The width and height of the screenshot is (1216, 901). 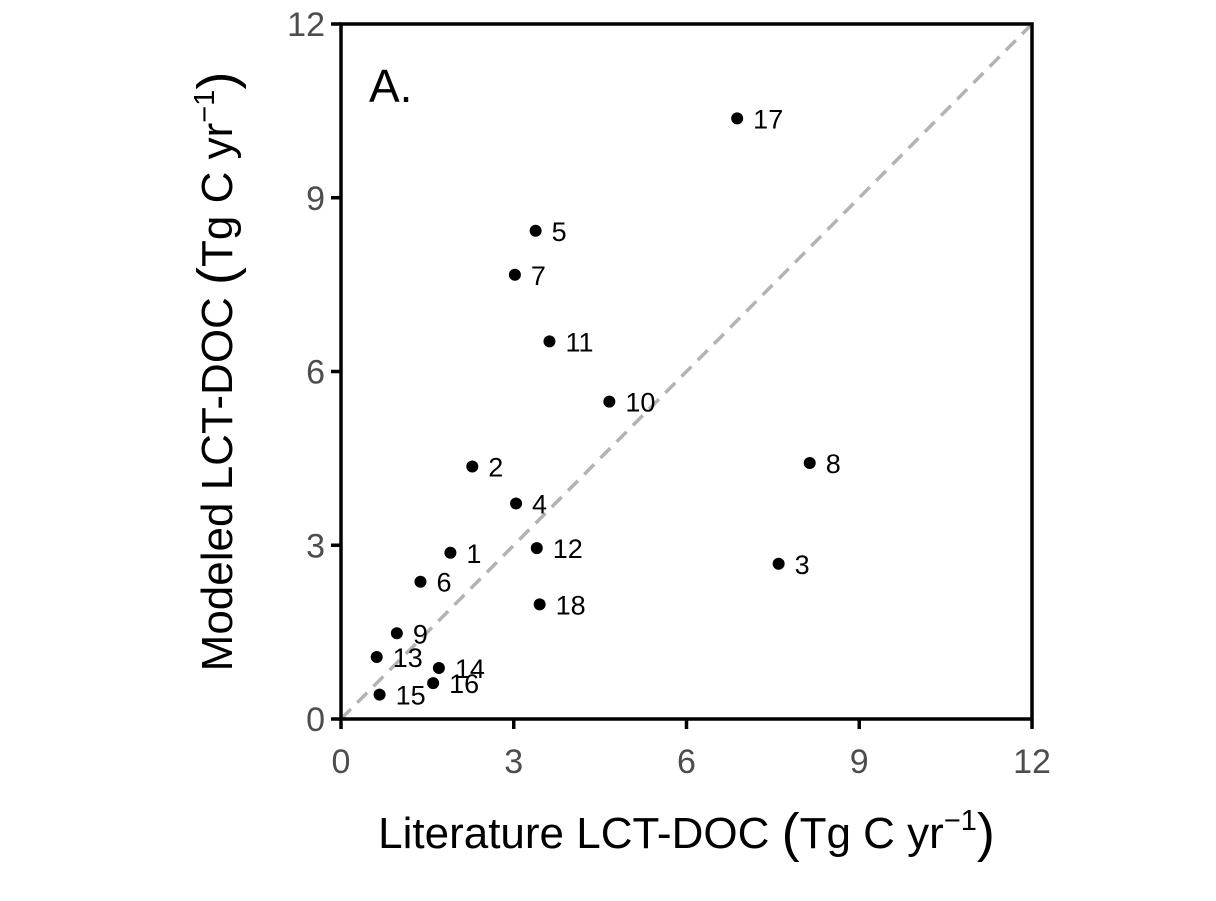 I want to click on x-axis-title: Literature LCT-DOC (Tg C yr−1), so click(x=686, y=833).